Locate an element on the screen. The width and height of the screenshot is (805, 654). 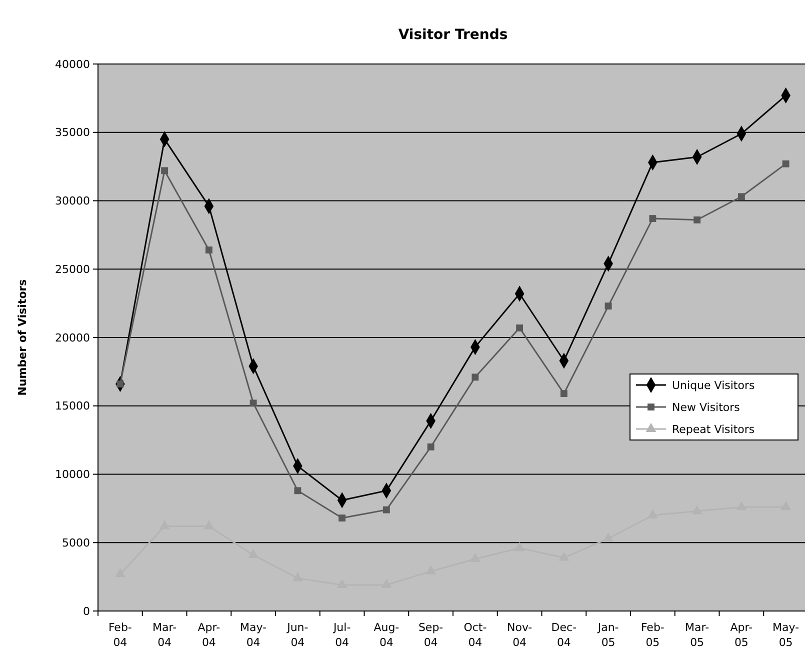
x-tick-label: Aug-04 is located at coordinates (387, 635).